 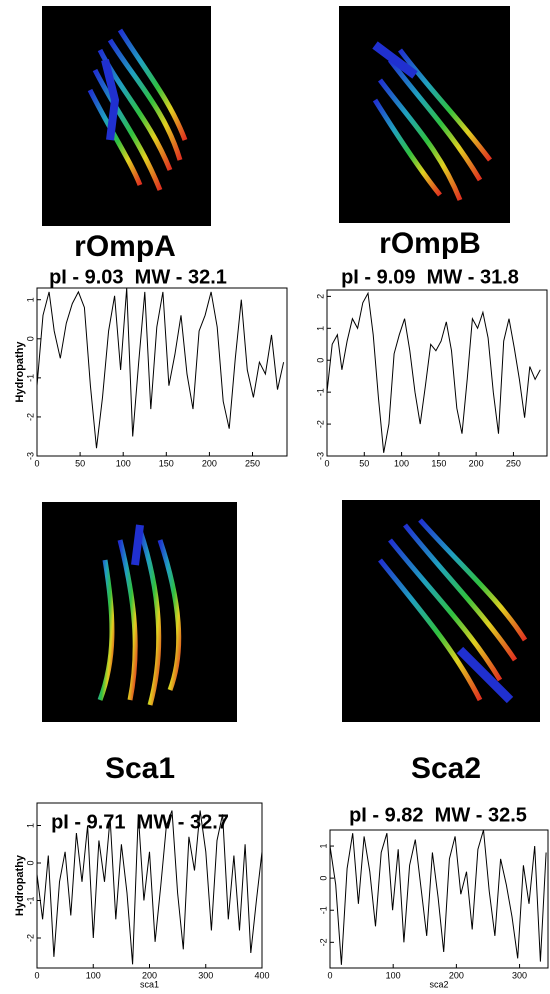 What do you see at coordinates (140, 768) in the screenshot?
I see `panel-title: Sca1` at bounding box center [140, 768].